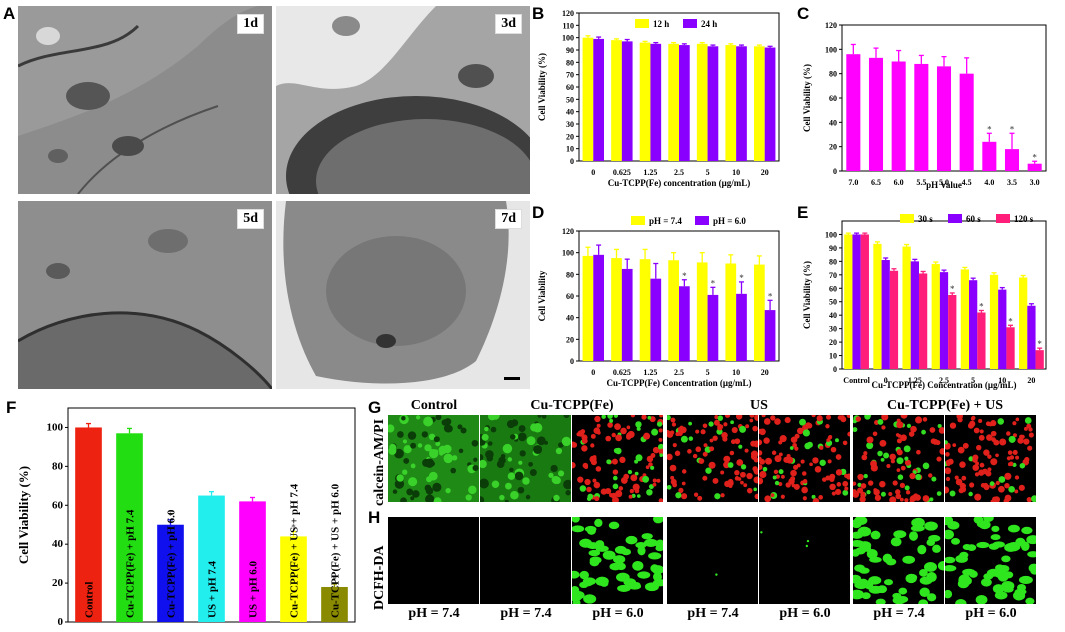 This screenshot has height=632, width=1065. I want to click on y-axis-label: Cell Viability, so click(542, 295).